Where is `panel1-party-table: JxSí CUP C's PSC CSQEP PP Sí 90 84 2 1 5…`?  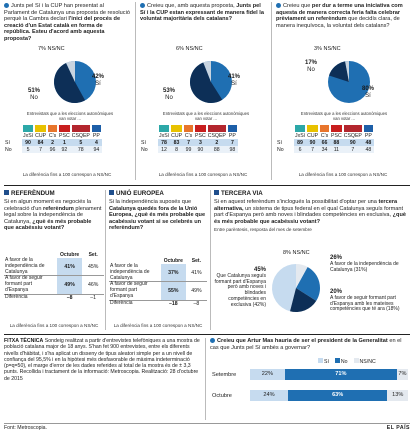 panel1-party-table: JxSí CUP C's PSC CSQEP PP Sí 90 84 2 1 5… is located at coordinates (53, 139).